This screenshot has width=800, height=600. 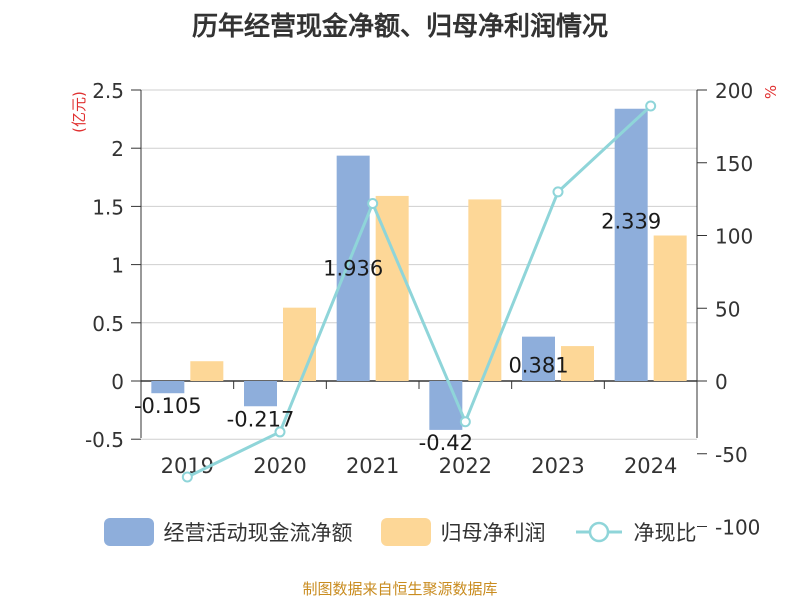 What do you see at coordinates (446, 443) in the screenshot?
I see `data-label-cash-flow: -0.42` at bounding box center [446, 443].